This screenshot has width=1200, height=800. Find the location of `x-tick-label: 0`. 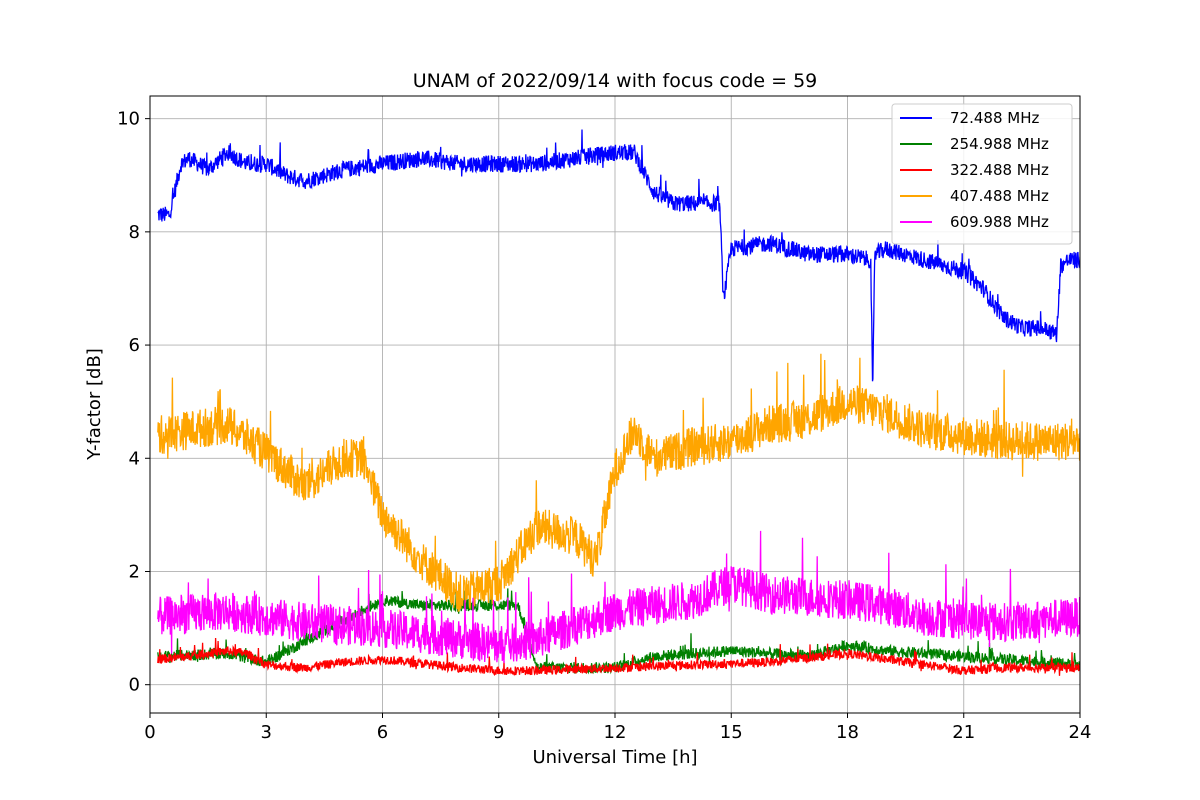

x-tick-label: 0 is located at coordinates (149, 732).